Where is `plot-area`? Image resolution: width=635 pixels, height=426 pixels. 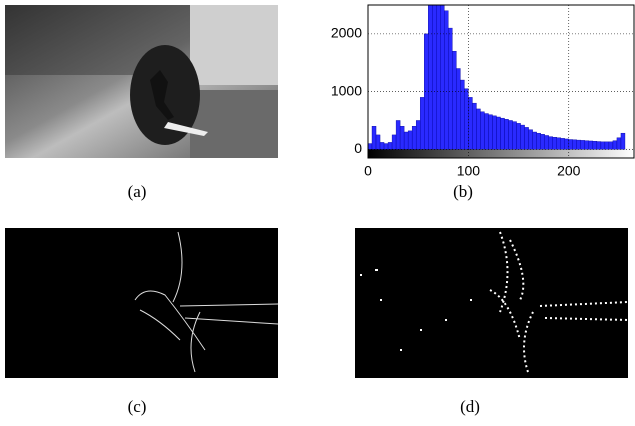
plot-area is located at coordinates (497, 77).